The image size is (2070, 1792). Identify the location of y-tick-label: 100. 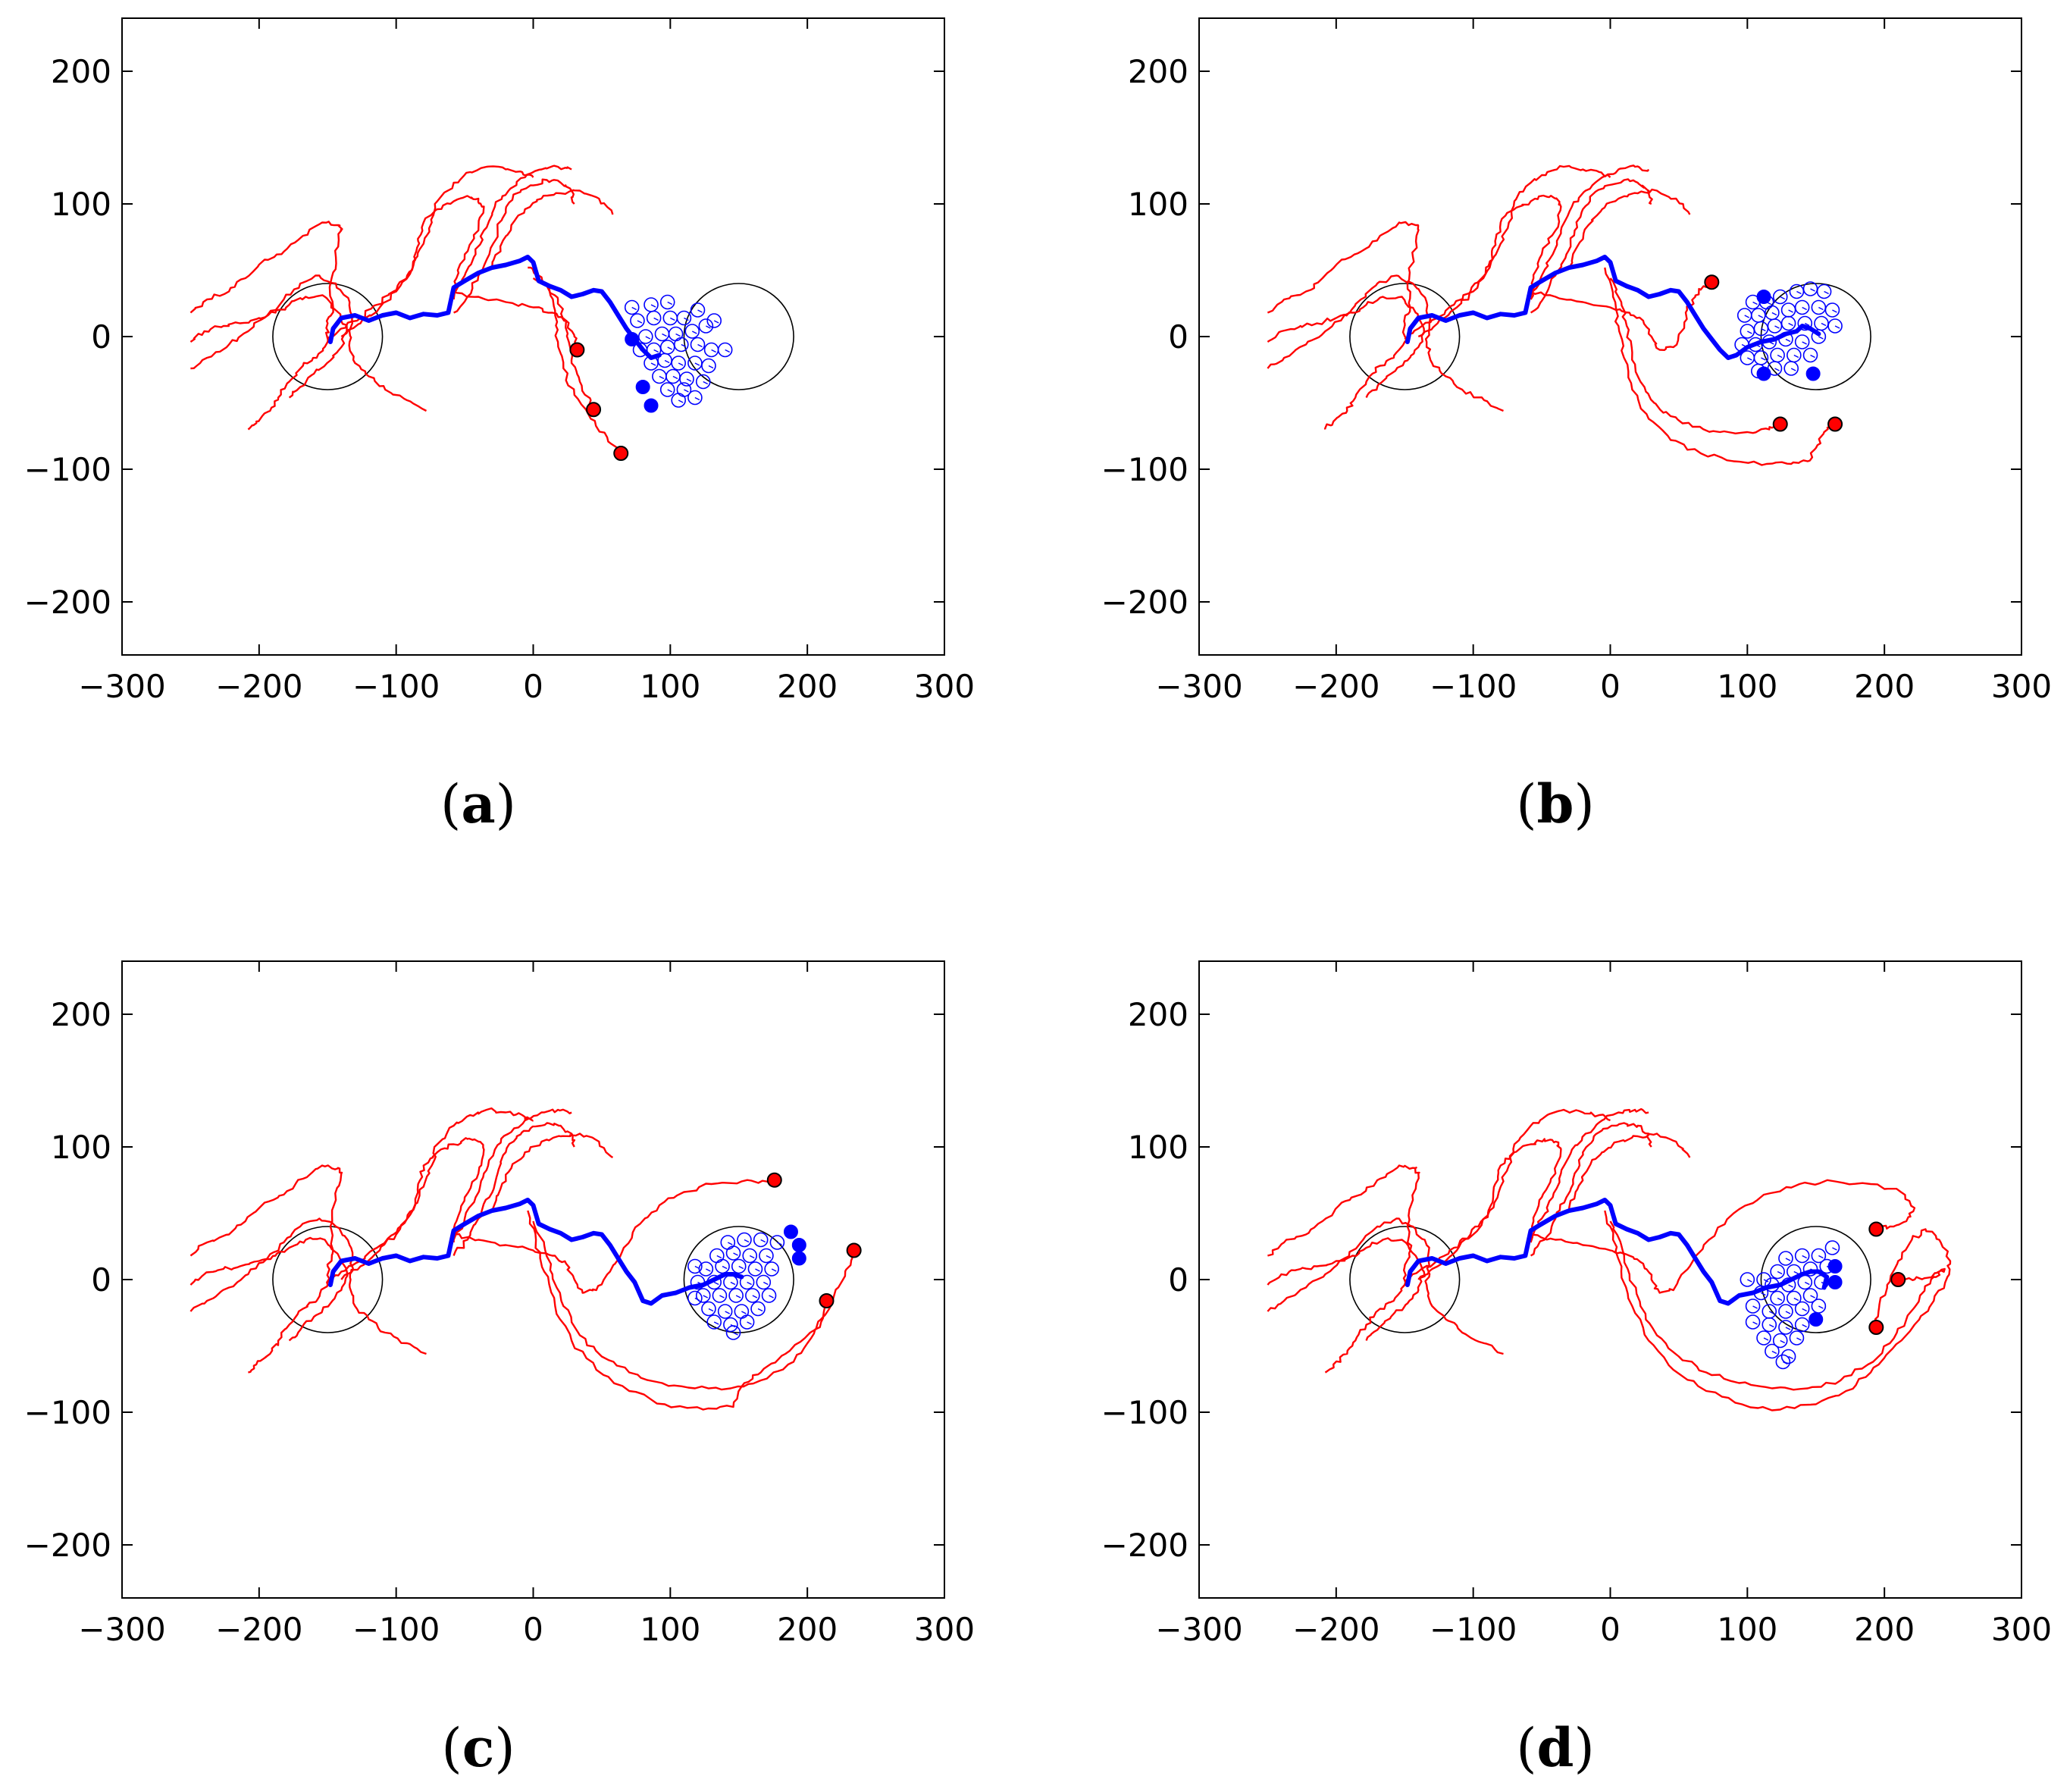
(1158, 1147).